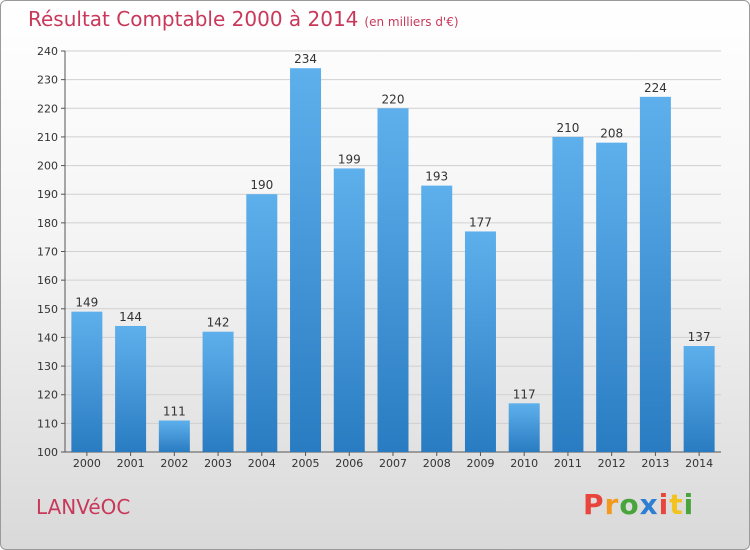 The height and width of the screenshot is (550, 750). Describe the element at coordinates (47, 166) in the screenshot. I see `y-tick-label: 200` at that location.